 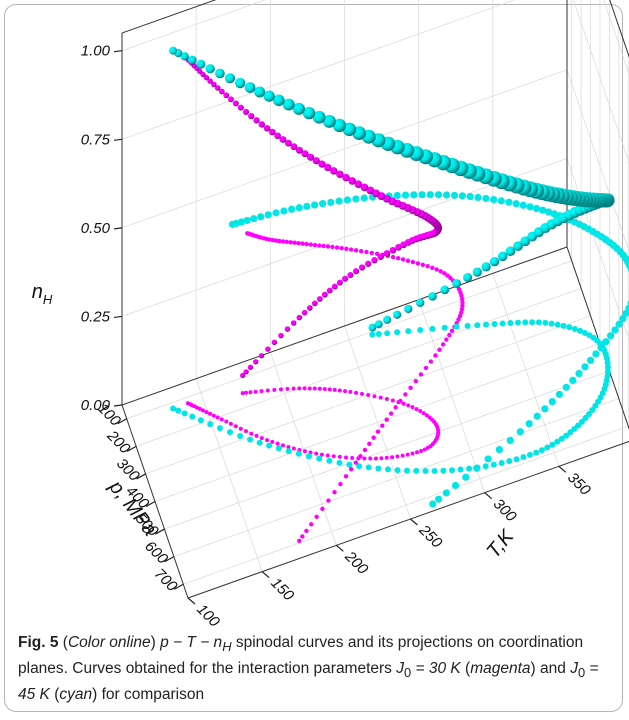 I want to click on axis-title-nH-main: n, so click(x=37, y=292).